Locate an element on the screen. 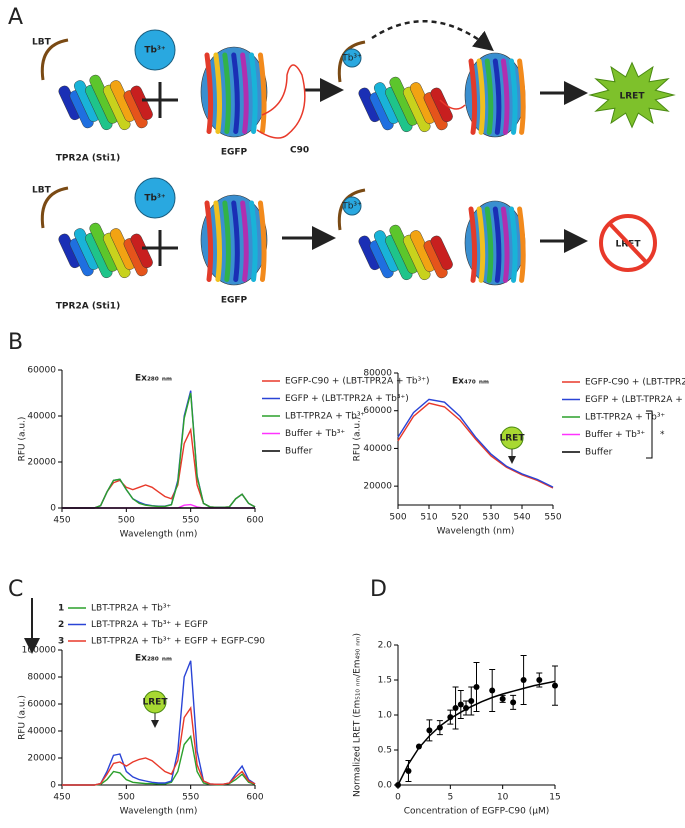 The image size is (685, 828). x-tick-label: 550 is located at coordinates (190, 798).